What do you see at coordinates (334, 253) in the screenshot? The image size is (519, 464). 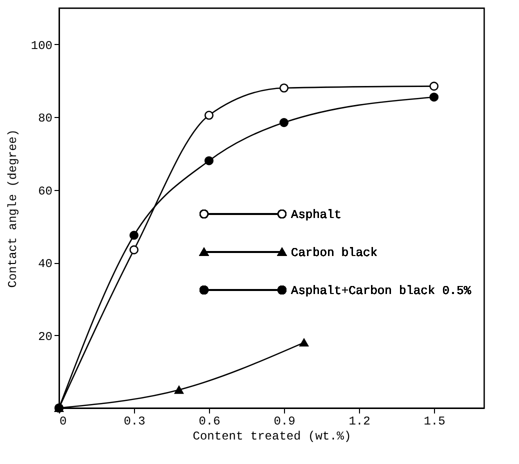 I see `legend-label: Carbon black` at bounding box center [334, 253].